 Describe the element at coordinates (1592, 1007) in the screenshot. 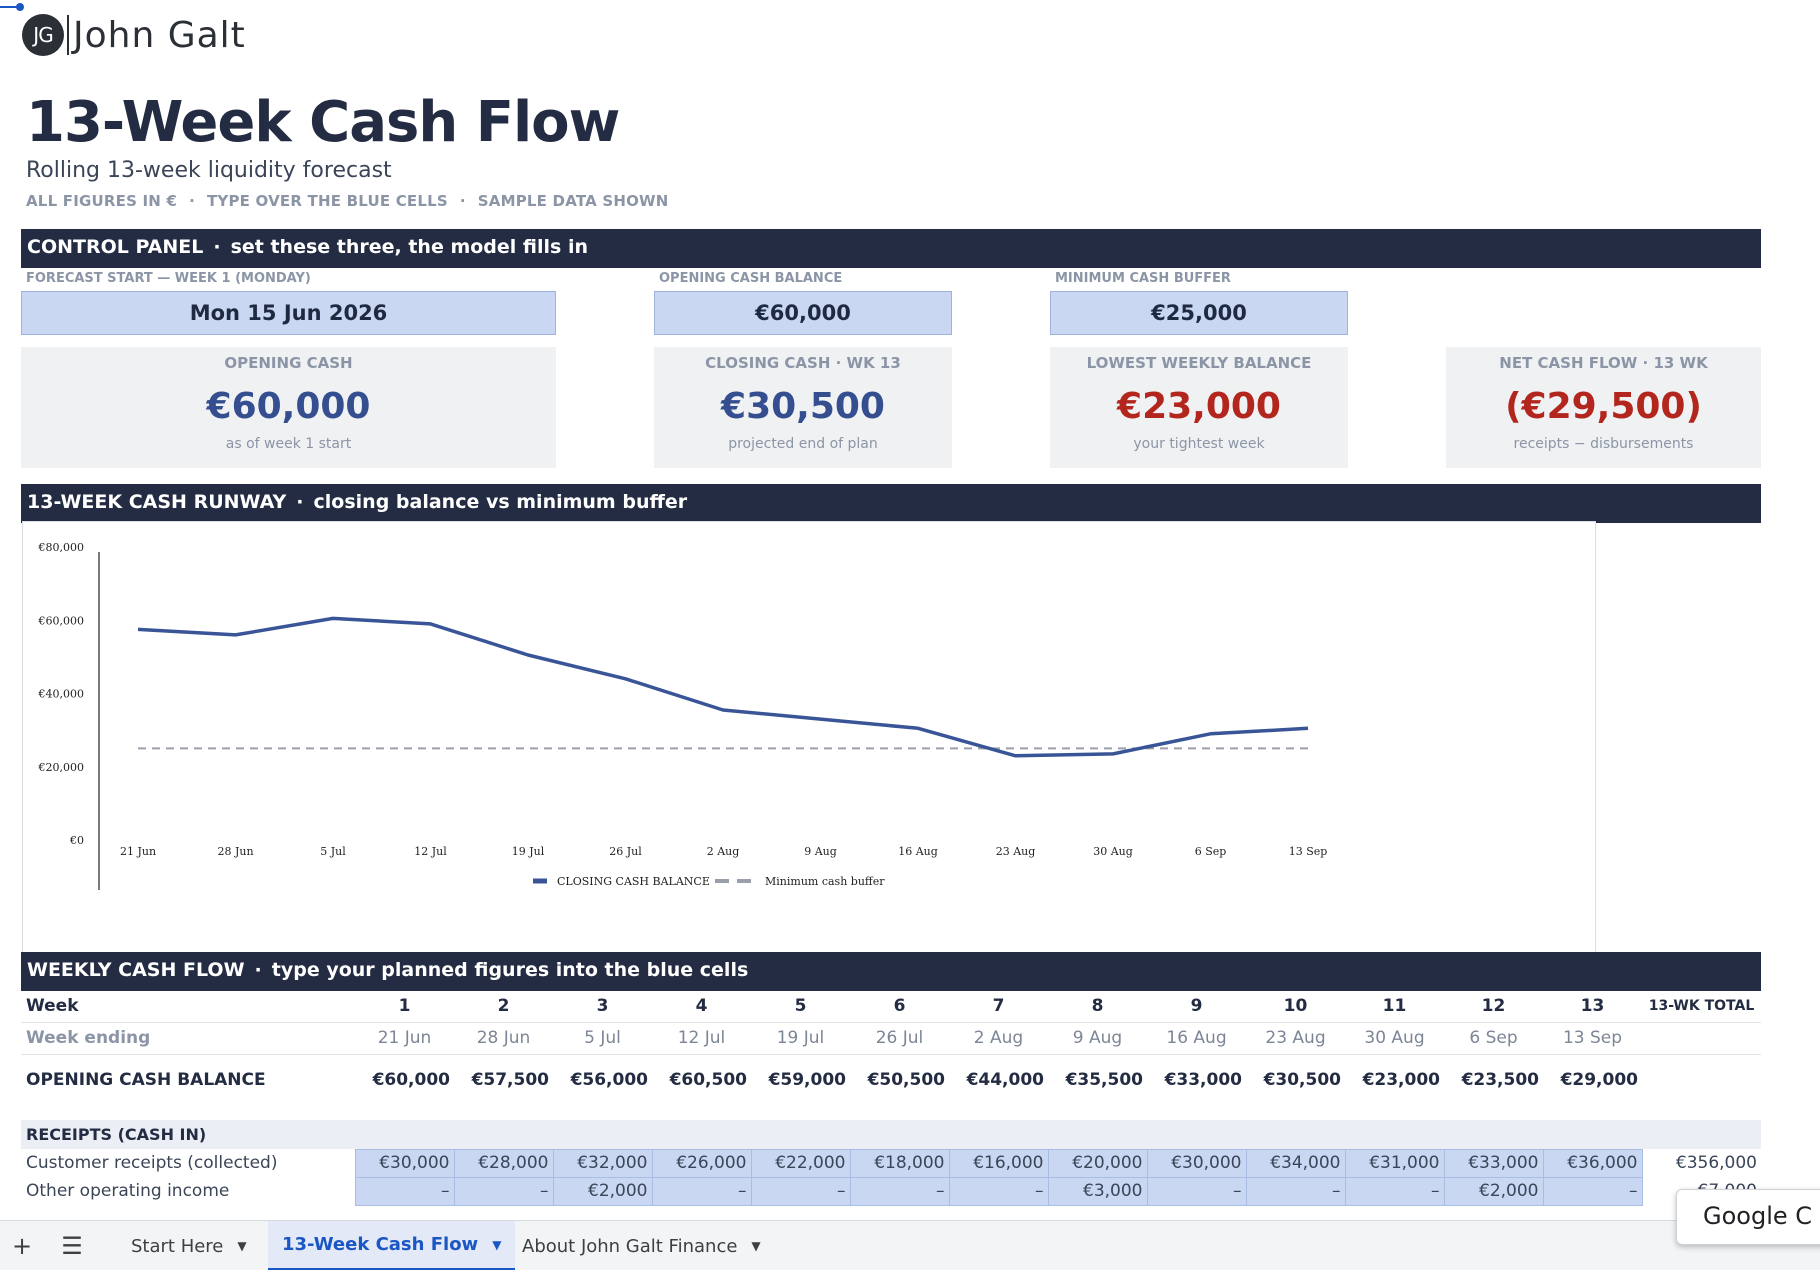

I see `week-number: 13` at that location.